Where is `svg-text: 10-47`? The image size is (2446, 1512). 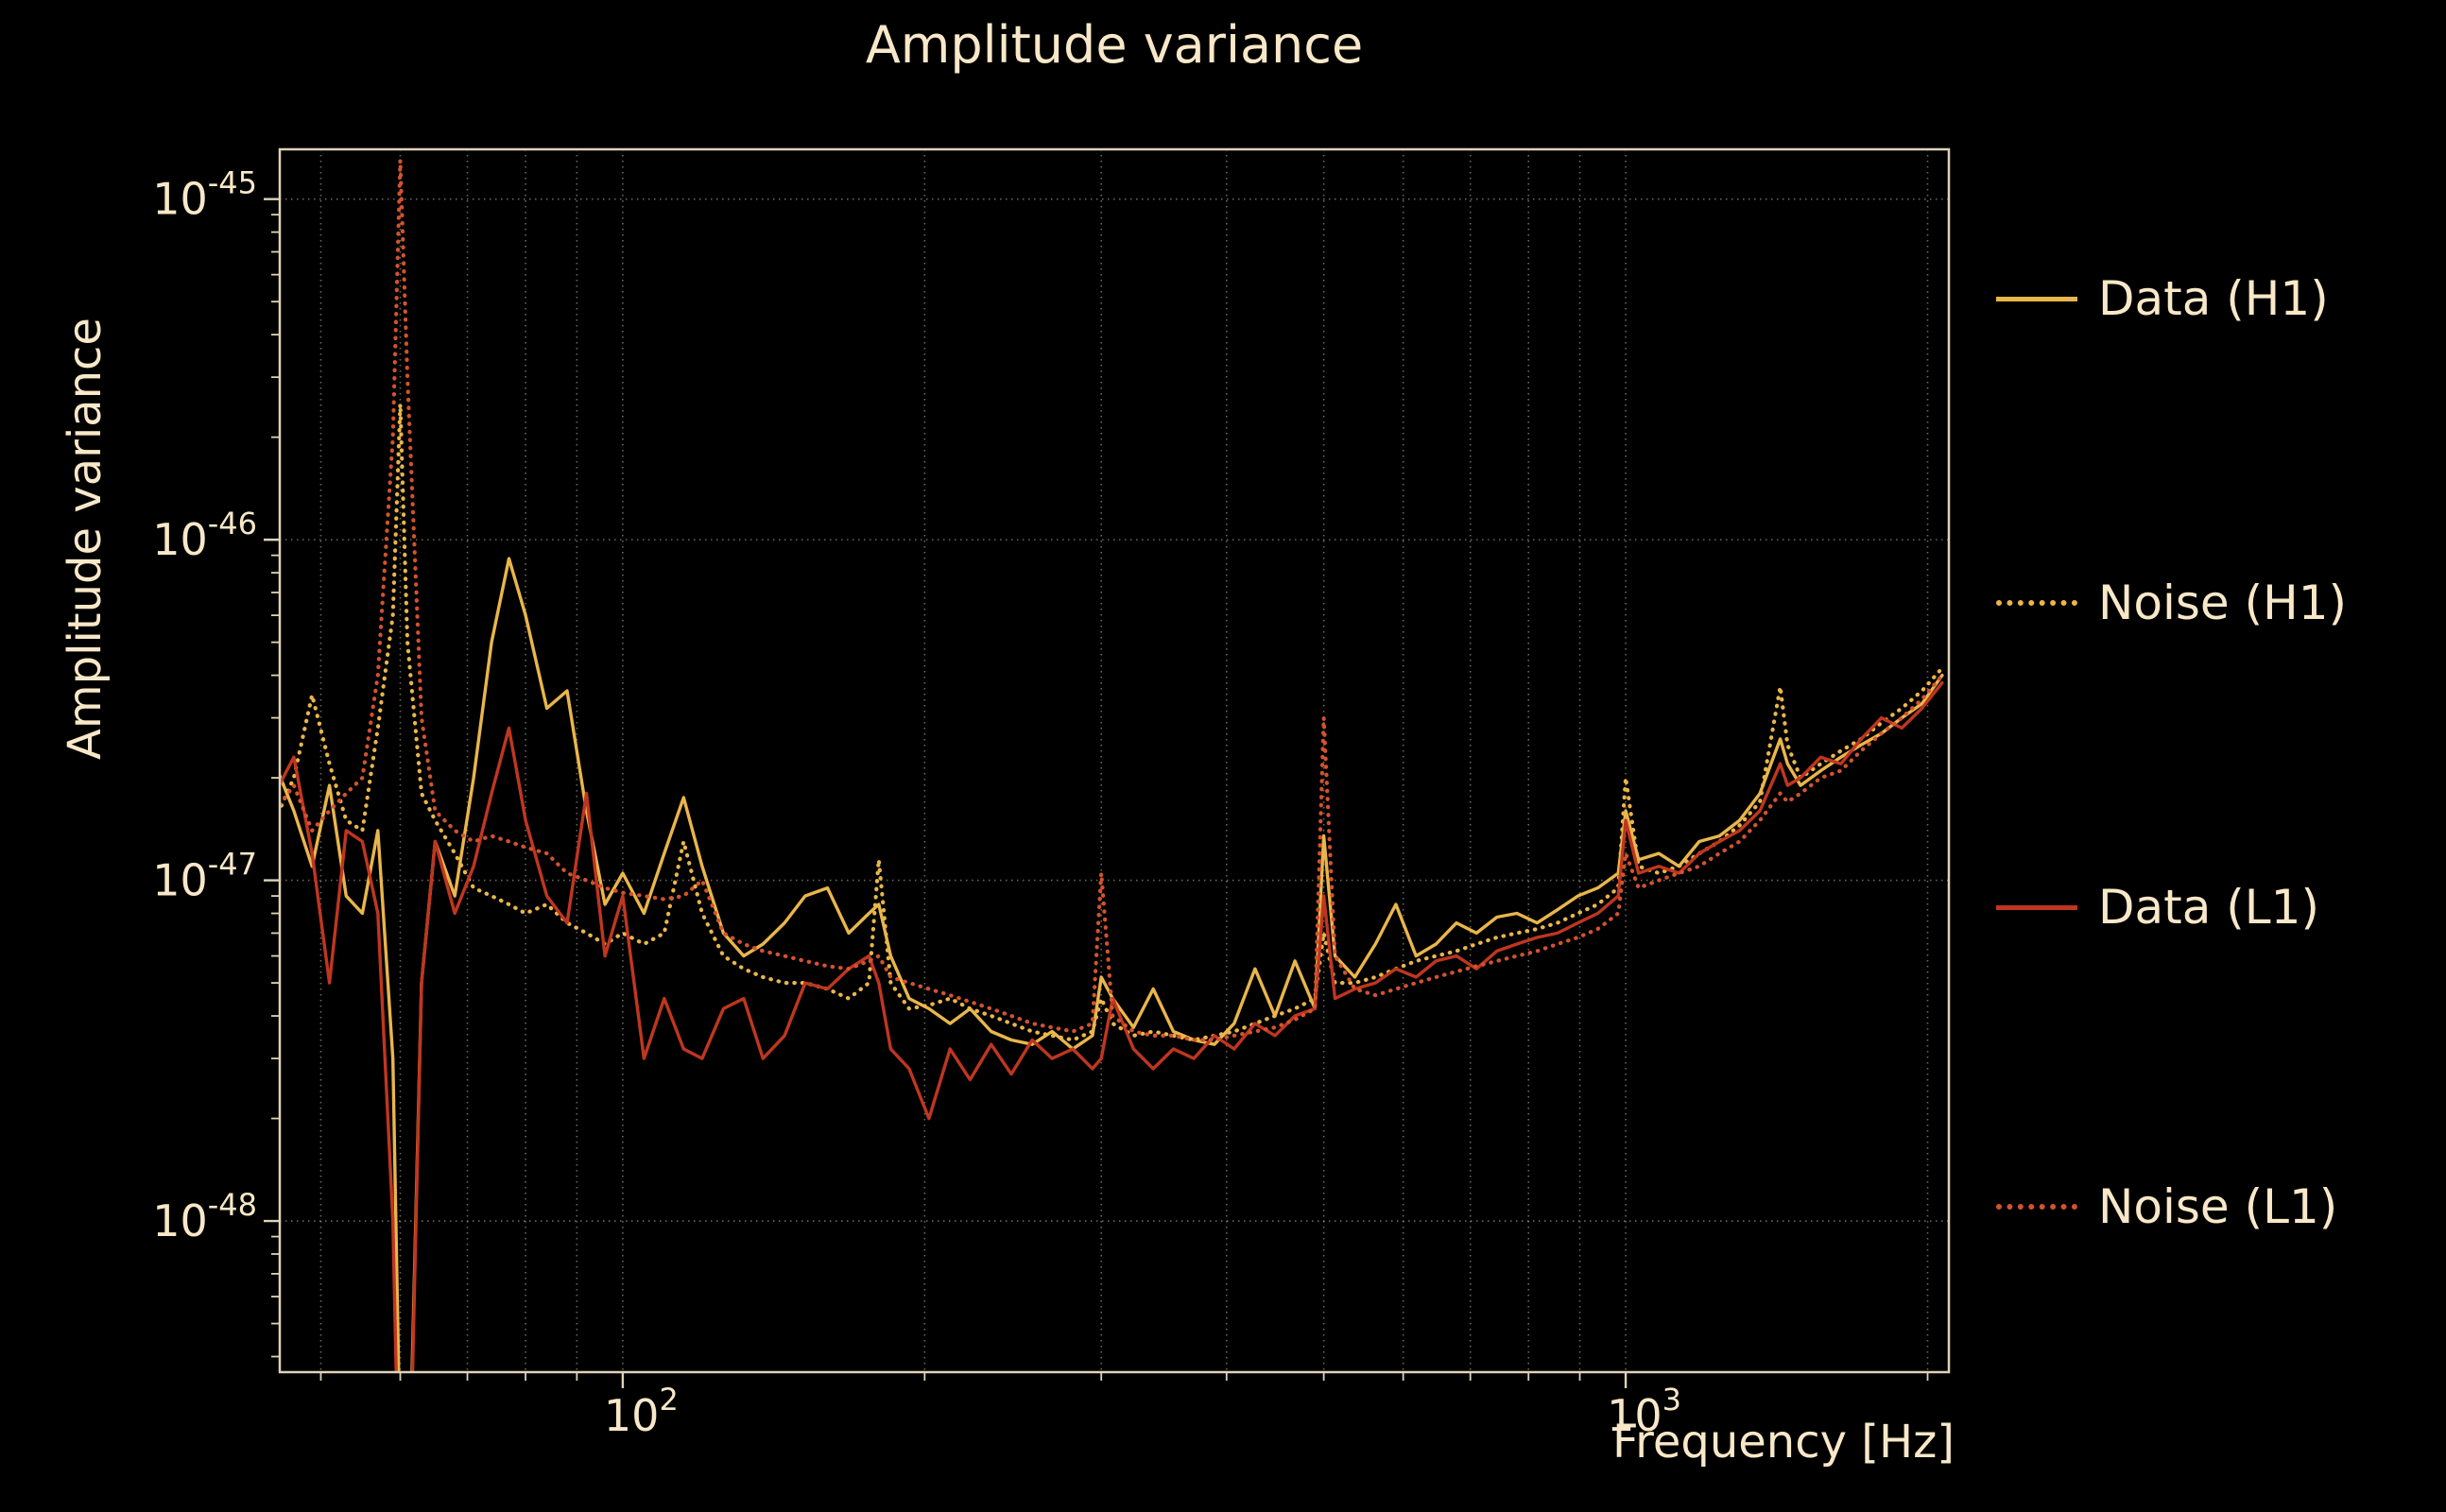 svg-text: 10-47 is located at coordinates (205, 876).